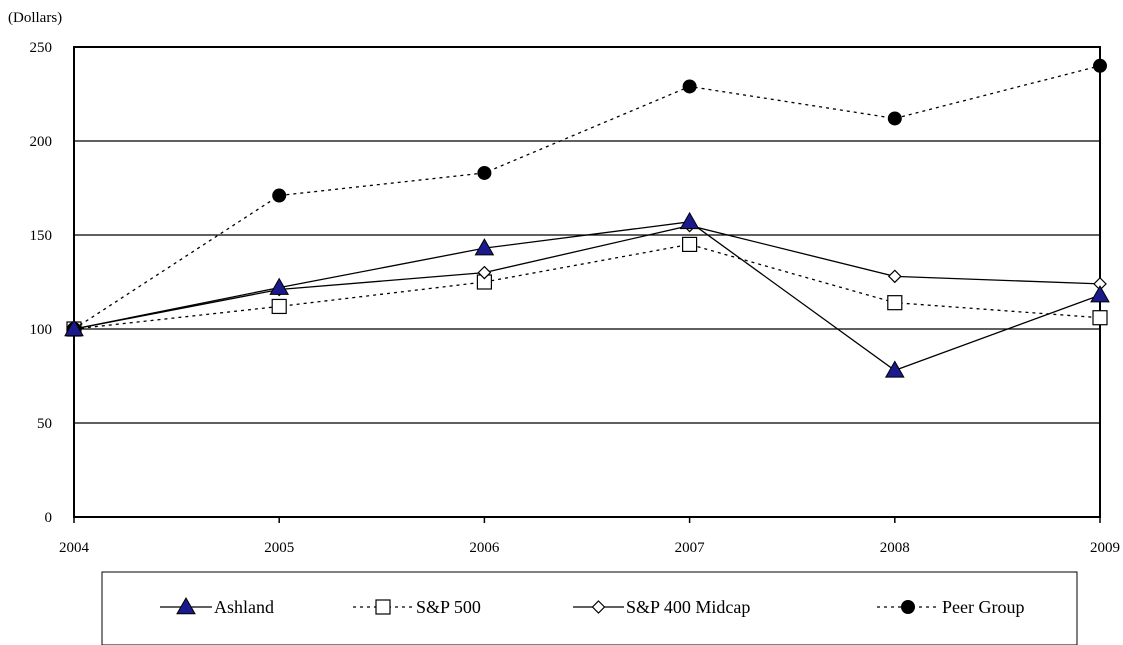  I want to click on x-tick-label: 2006, so click(484, 548).